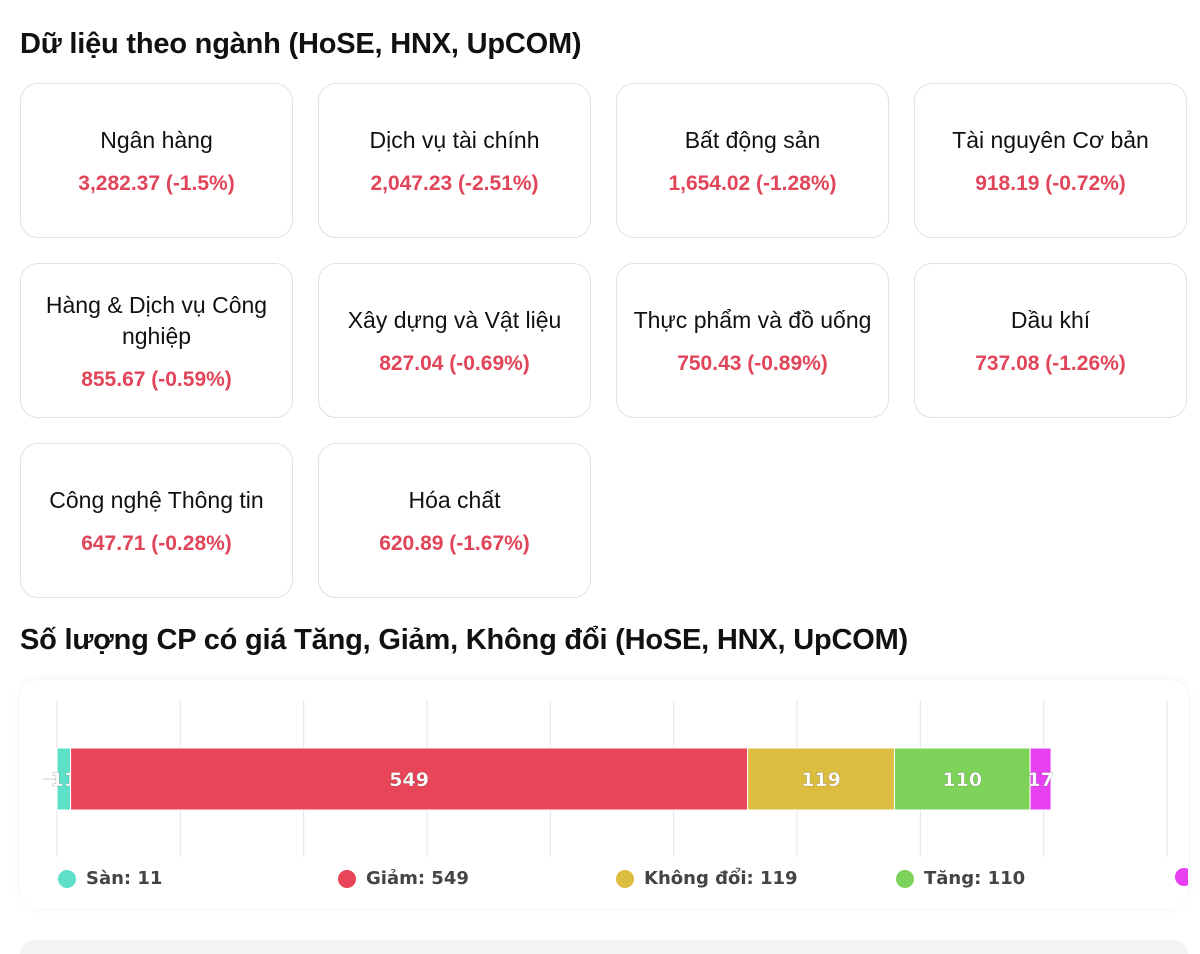 This screenshot has width=1200, height=954. I want to click on sector-index-value: 855.67 (-0.59%), so click(156, 379).